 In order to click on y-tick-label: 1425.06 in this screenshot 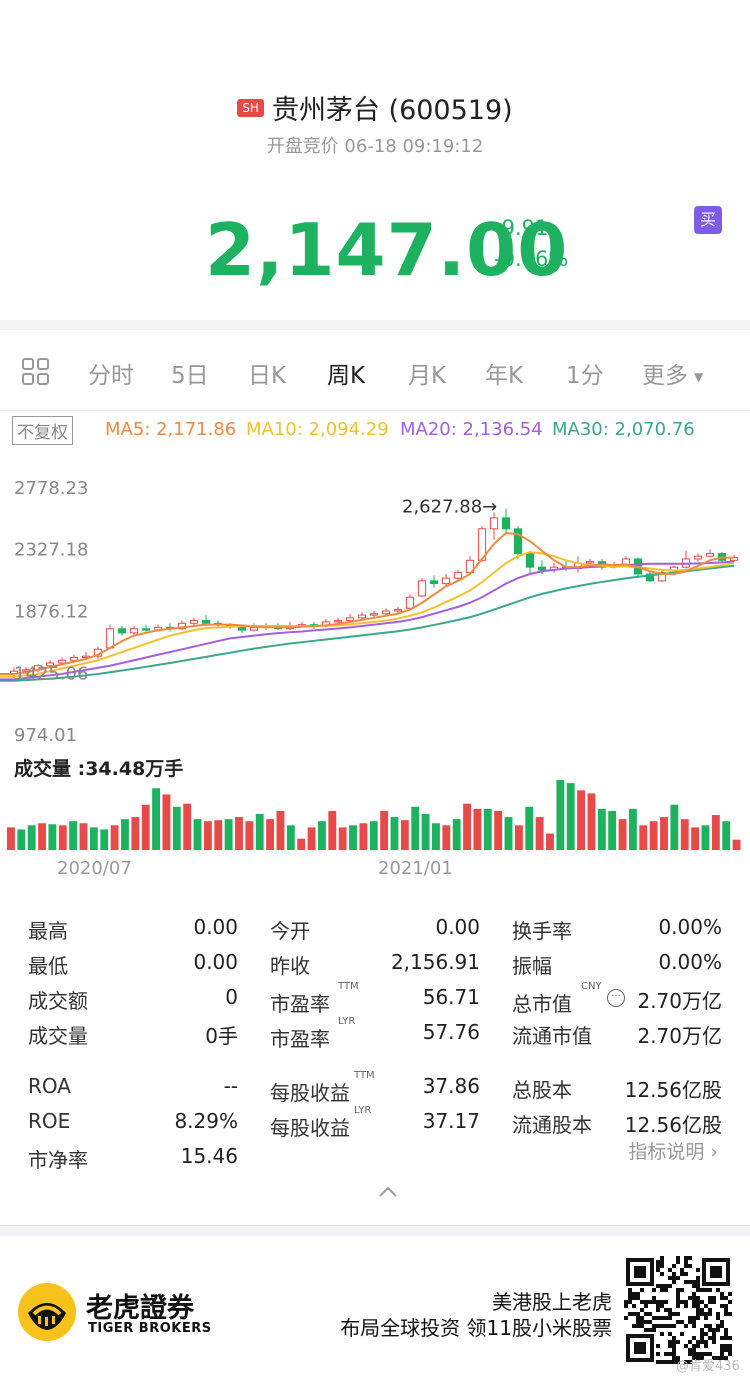, I will do `click(51, 673)`.